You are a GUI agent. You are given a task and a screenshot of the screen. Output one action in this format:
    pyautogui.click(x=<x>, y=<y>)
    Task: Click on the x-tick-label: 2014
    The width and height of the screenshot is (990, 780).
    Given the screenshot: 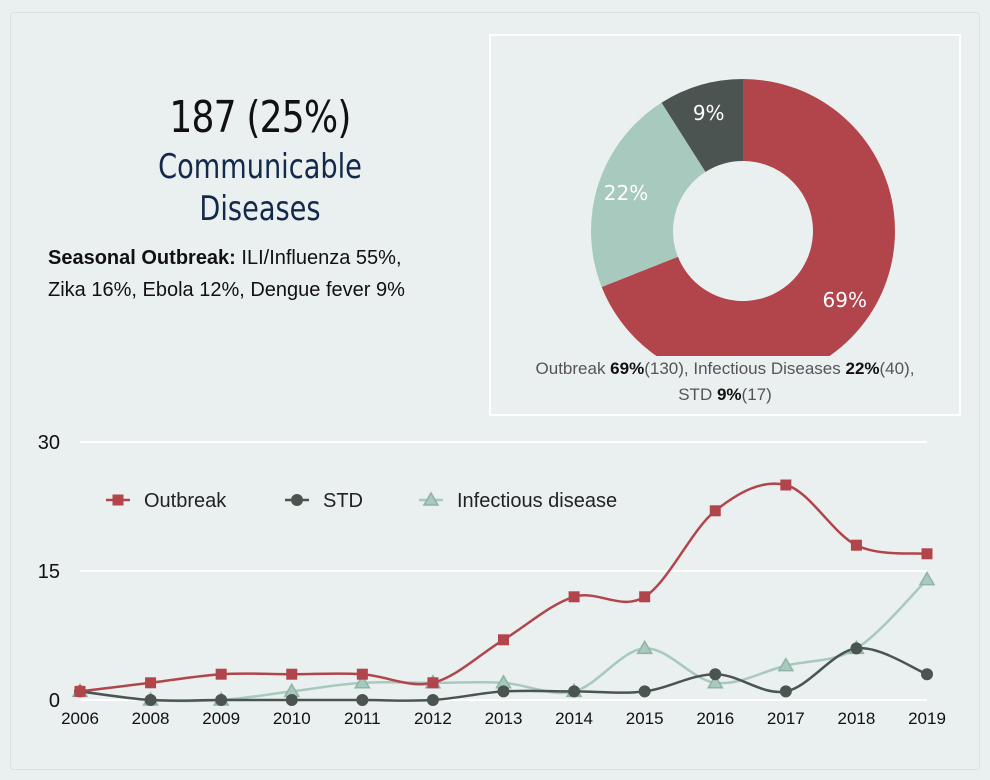 What is the action you would take?
    pyautogui.click(x=574, y=718)
    